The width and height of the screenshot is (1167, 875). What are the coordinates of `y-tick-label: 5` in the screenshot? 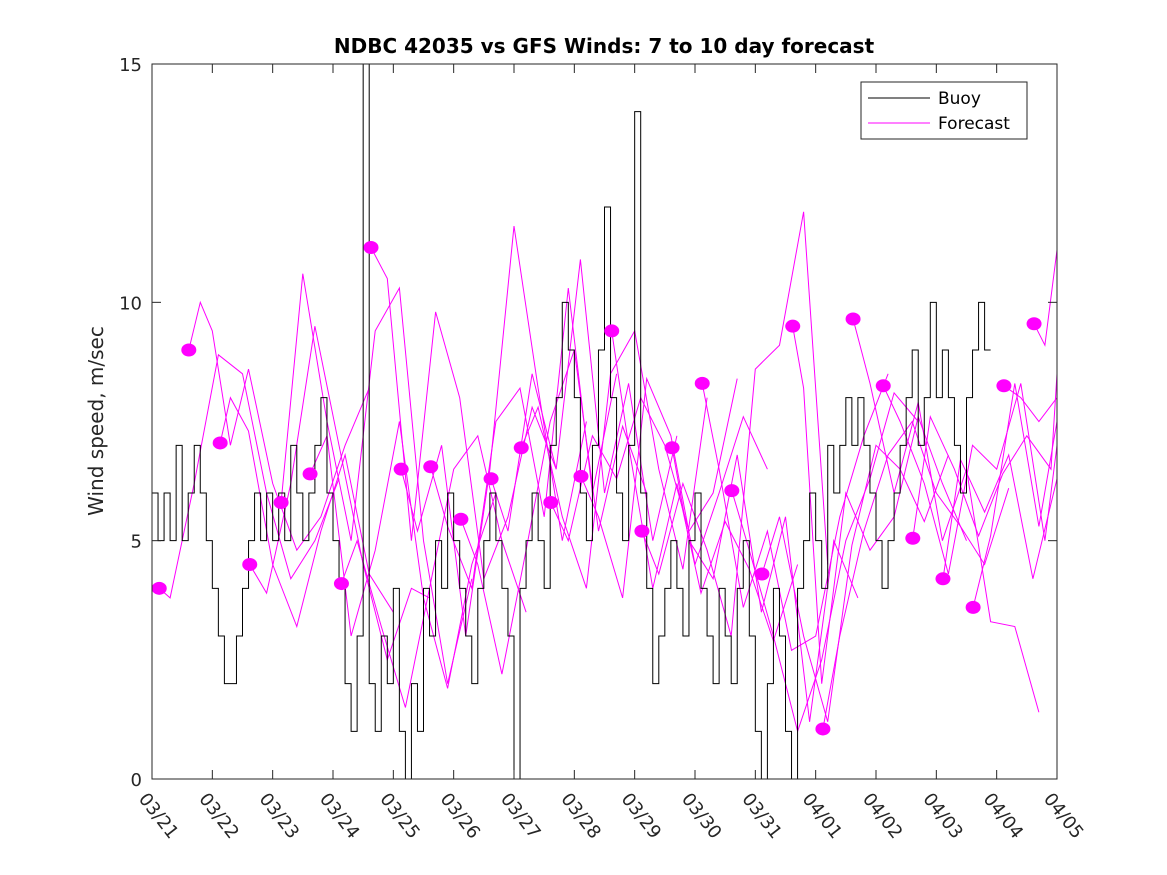 It's located at (136, 542).